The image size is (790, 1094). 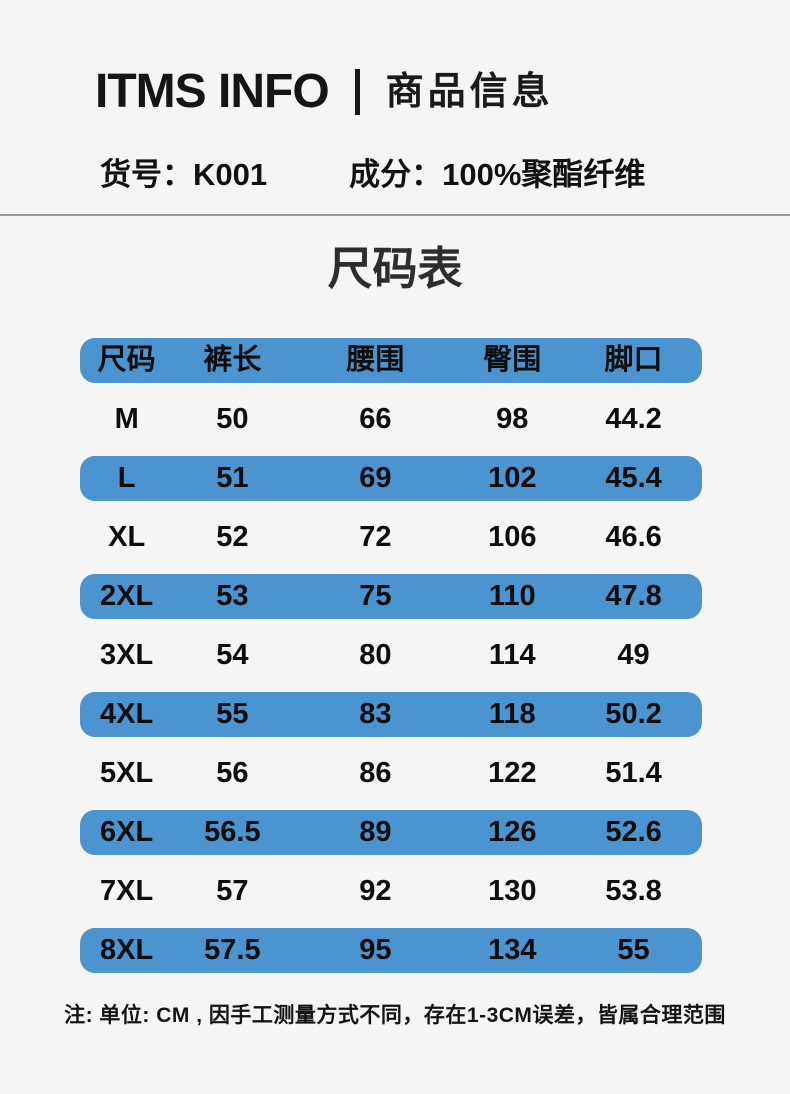 What do you see at coordinates (633, 359) in the screenshot?
I see `column-header-leg-opening: 脚口` at bounding box center [633, 359].